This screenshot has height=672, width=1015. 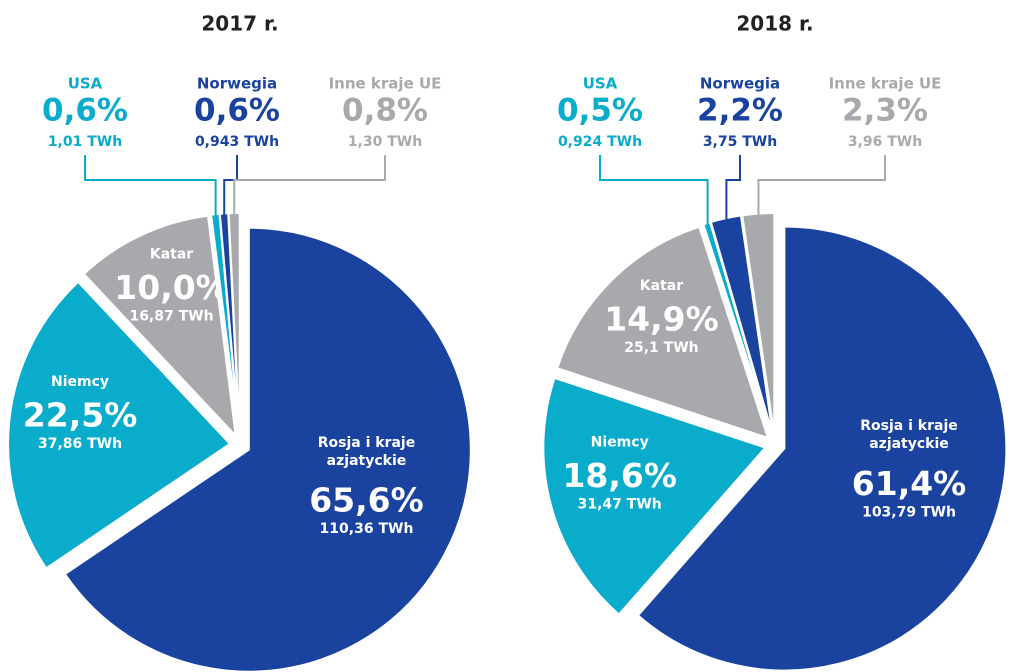 What do you see at coordinates (80, 415) in the screenshot?
I see `slice-value-label: 22,5%` at bounding box center [80, 415].